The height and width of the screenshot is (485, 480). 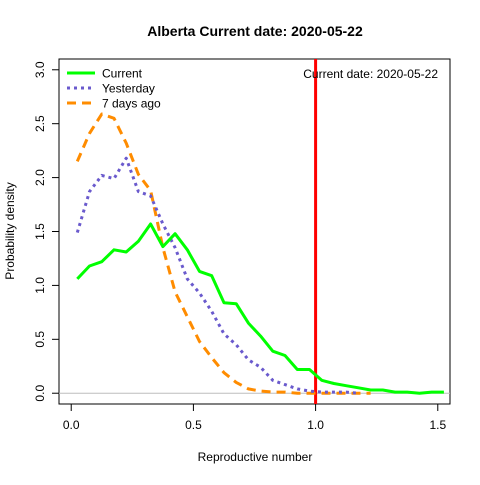 What do you see at coordinates (40, 231) in the screenshot?
I see `y-tick-label: 1.5` at bounding box center [40, 231].